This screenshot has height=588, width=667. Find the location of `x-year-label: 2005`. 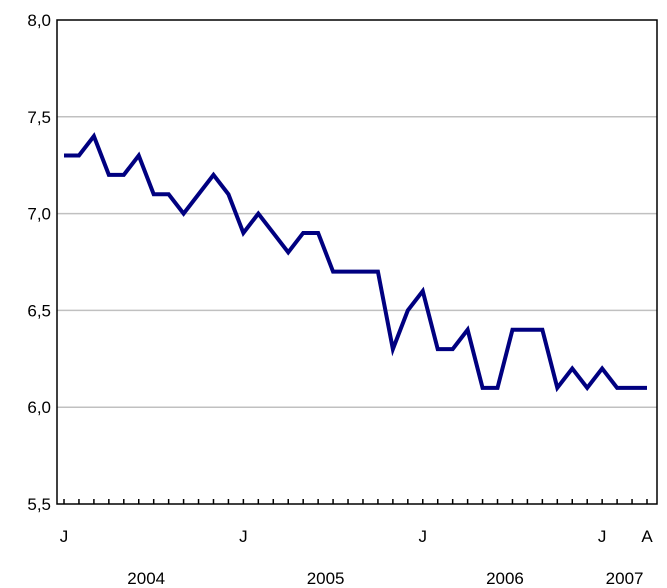

x-year-label: 2005 is located at coordinates (326, 578).